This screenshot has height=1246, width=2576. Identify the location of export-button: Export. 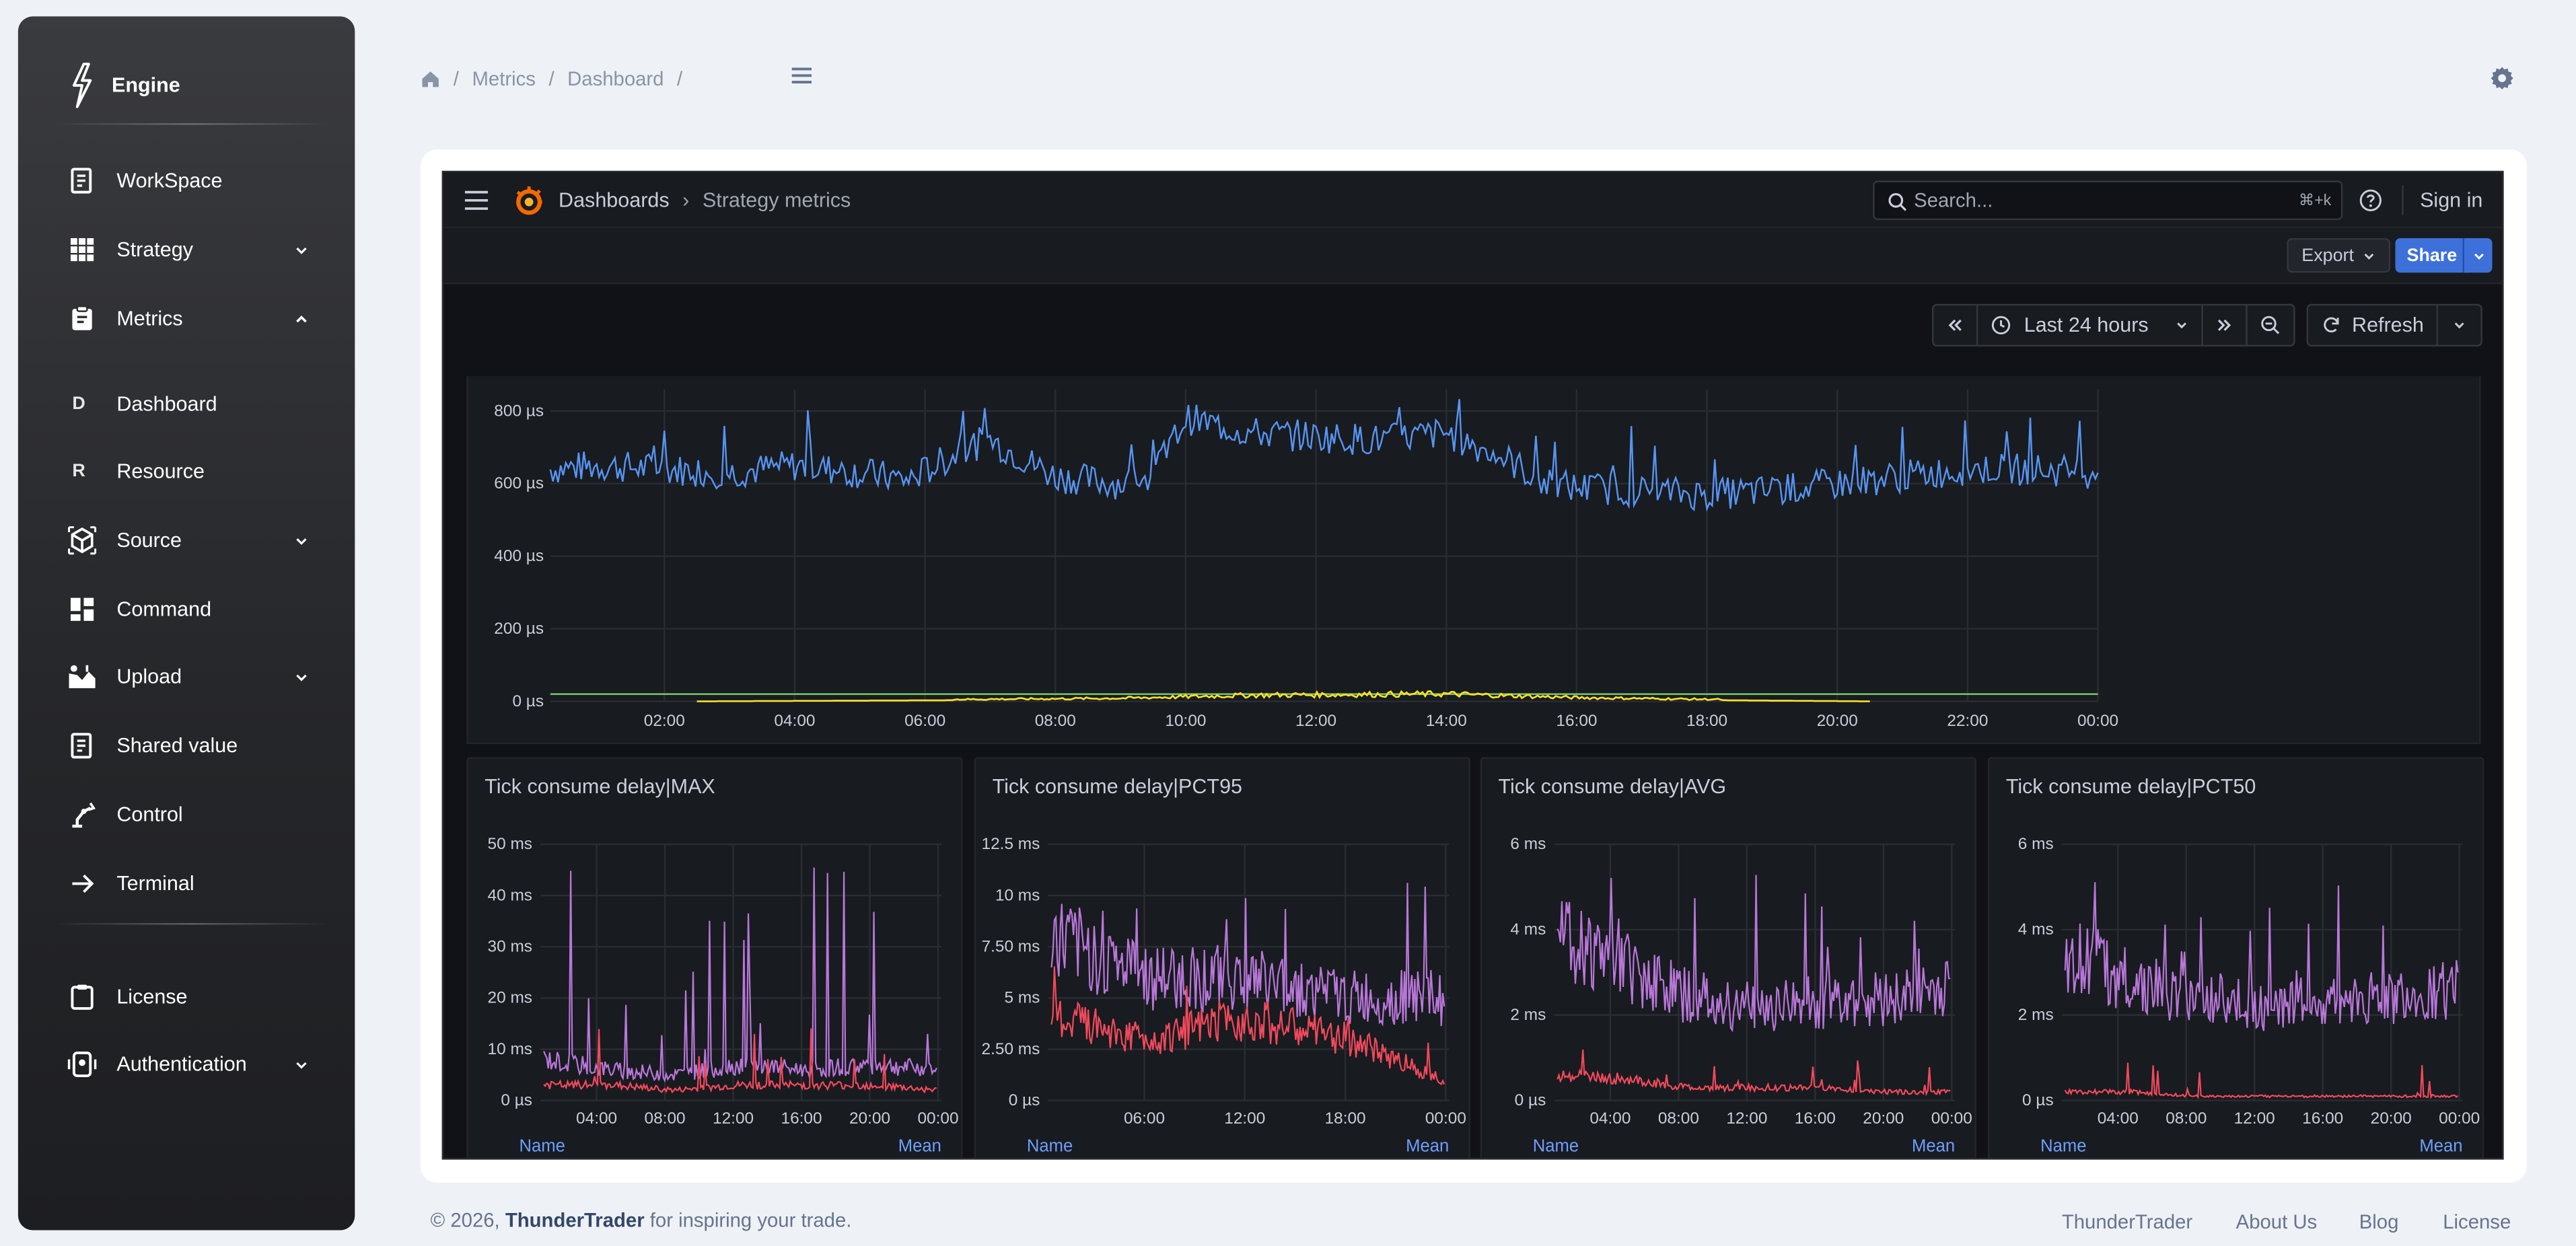
(2338, 255).